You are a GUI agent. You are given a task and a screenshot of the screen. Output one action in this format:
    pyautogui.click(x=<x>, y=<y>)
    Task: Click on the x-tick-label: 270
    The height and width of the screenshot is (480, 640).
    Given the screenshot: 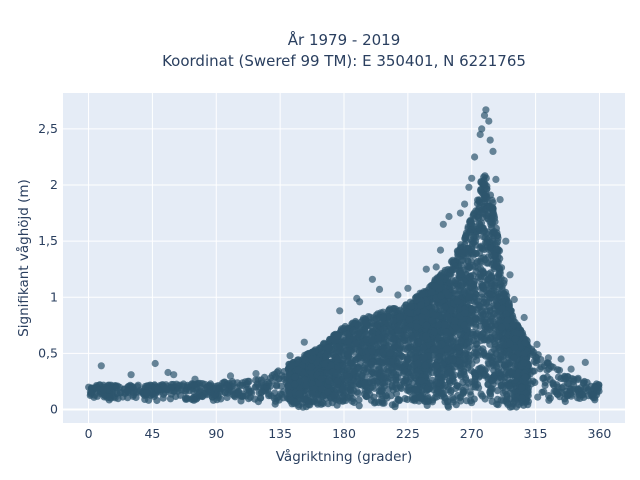 What is the action you would take?
    pyautogui.click(x=472, y=433)
    